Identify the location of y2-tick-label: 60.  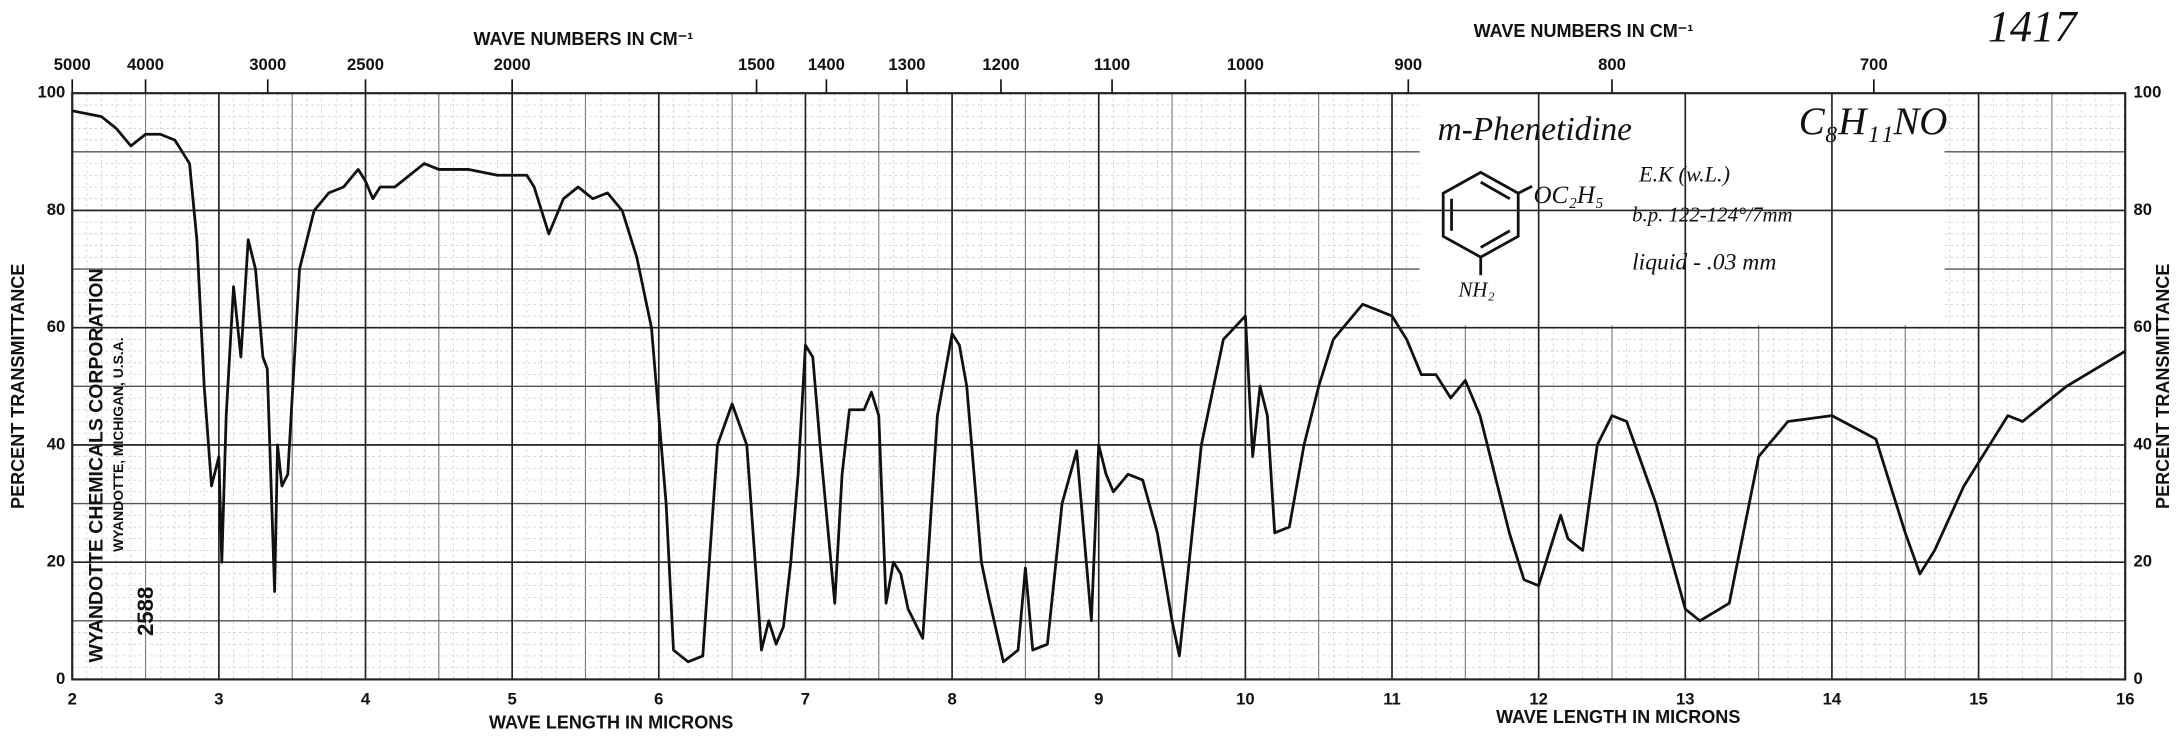
(2143, 326).